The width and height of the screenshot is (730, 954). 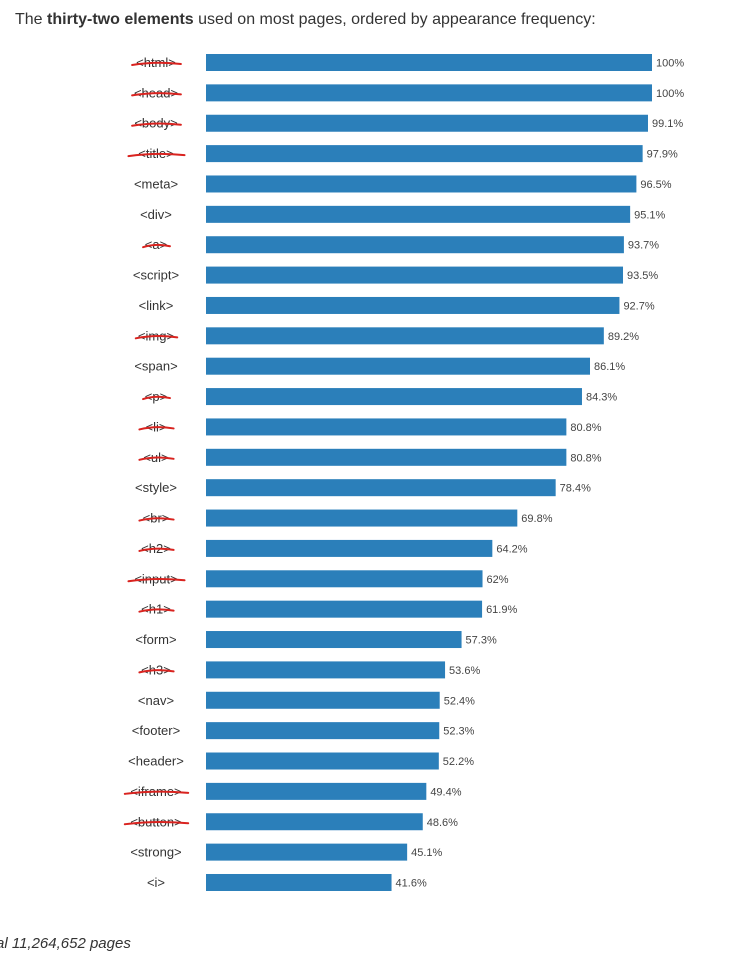 I want to click on strikethrough-mark-h2, so click(x=156, y=549).